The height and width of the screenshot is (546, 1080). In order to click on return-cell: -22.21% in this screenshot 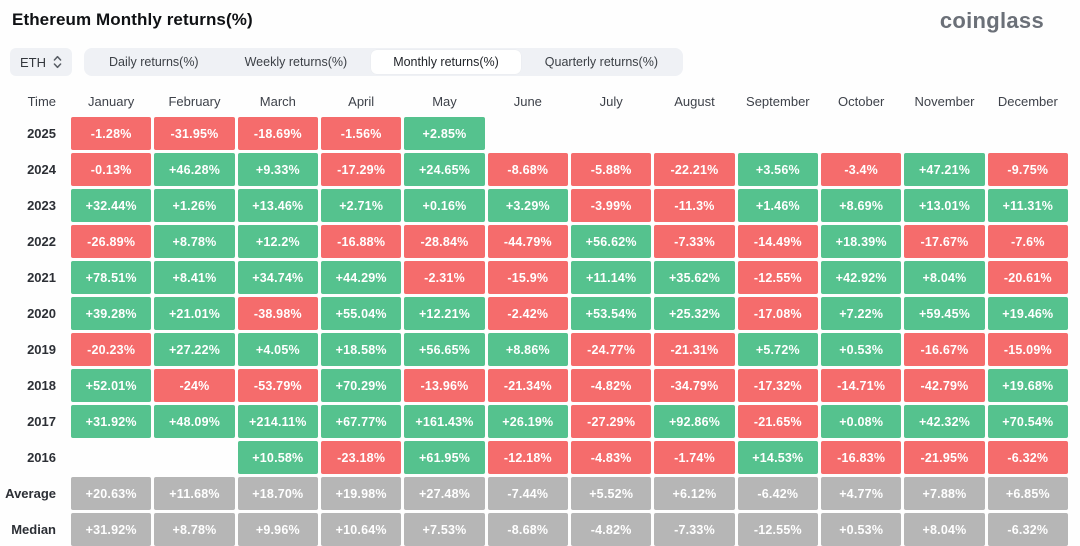, I will do `click(694, 169)`.